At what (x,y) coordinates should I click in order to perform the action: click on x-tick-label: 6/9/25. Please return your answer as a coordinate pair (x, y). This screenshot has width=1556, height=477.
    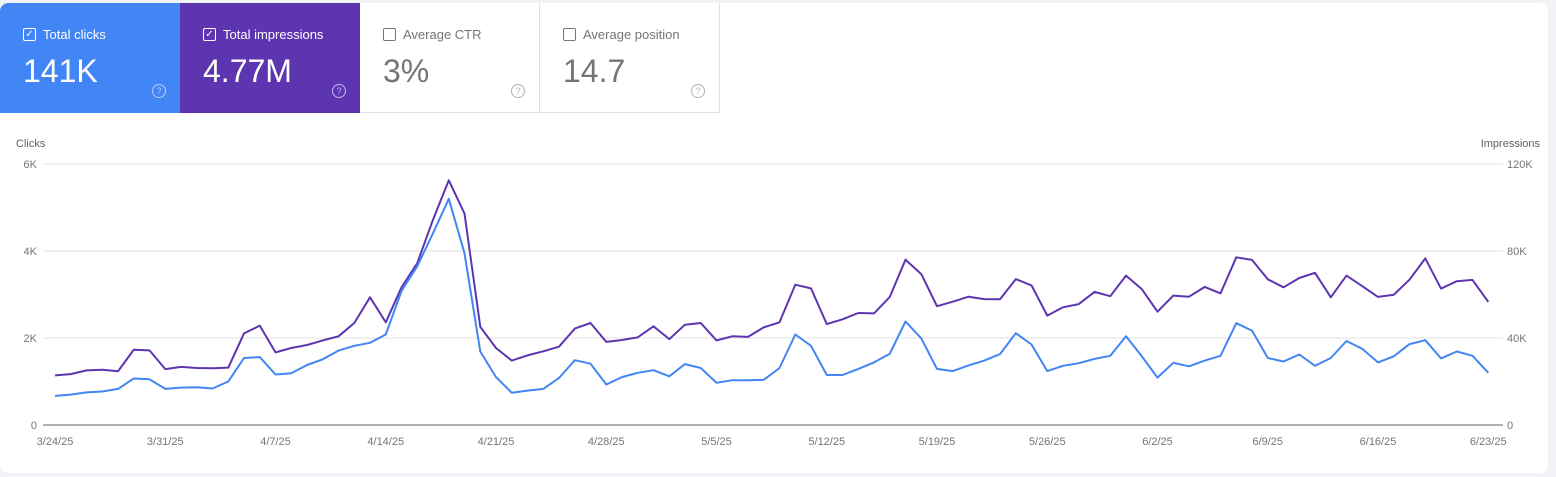
    Looking at the image, I should click on (1267, 442).